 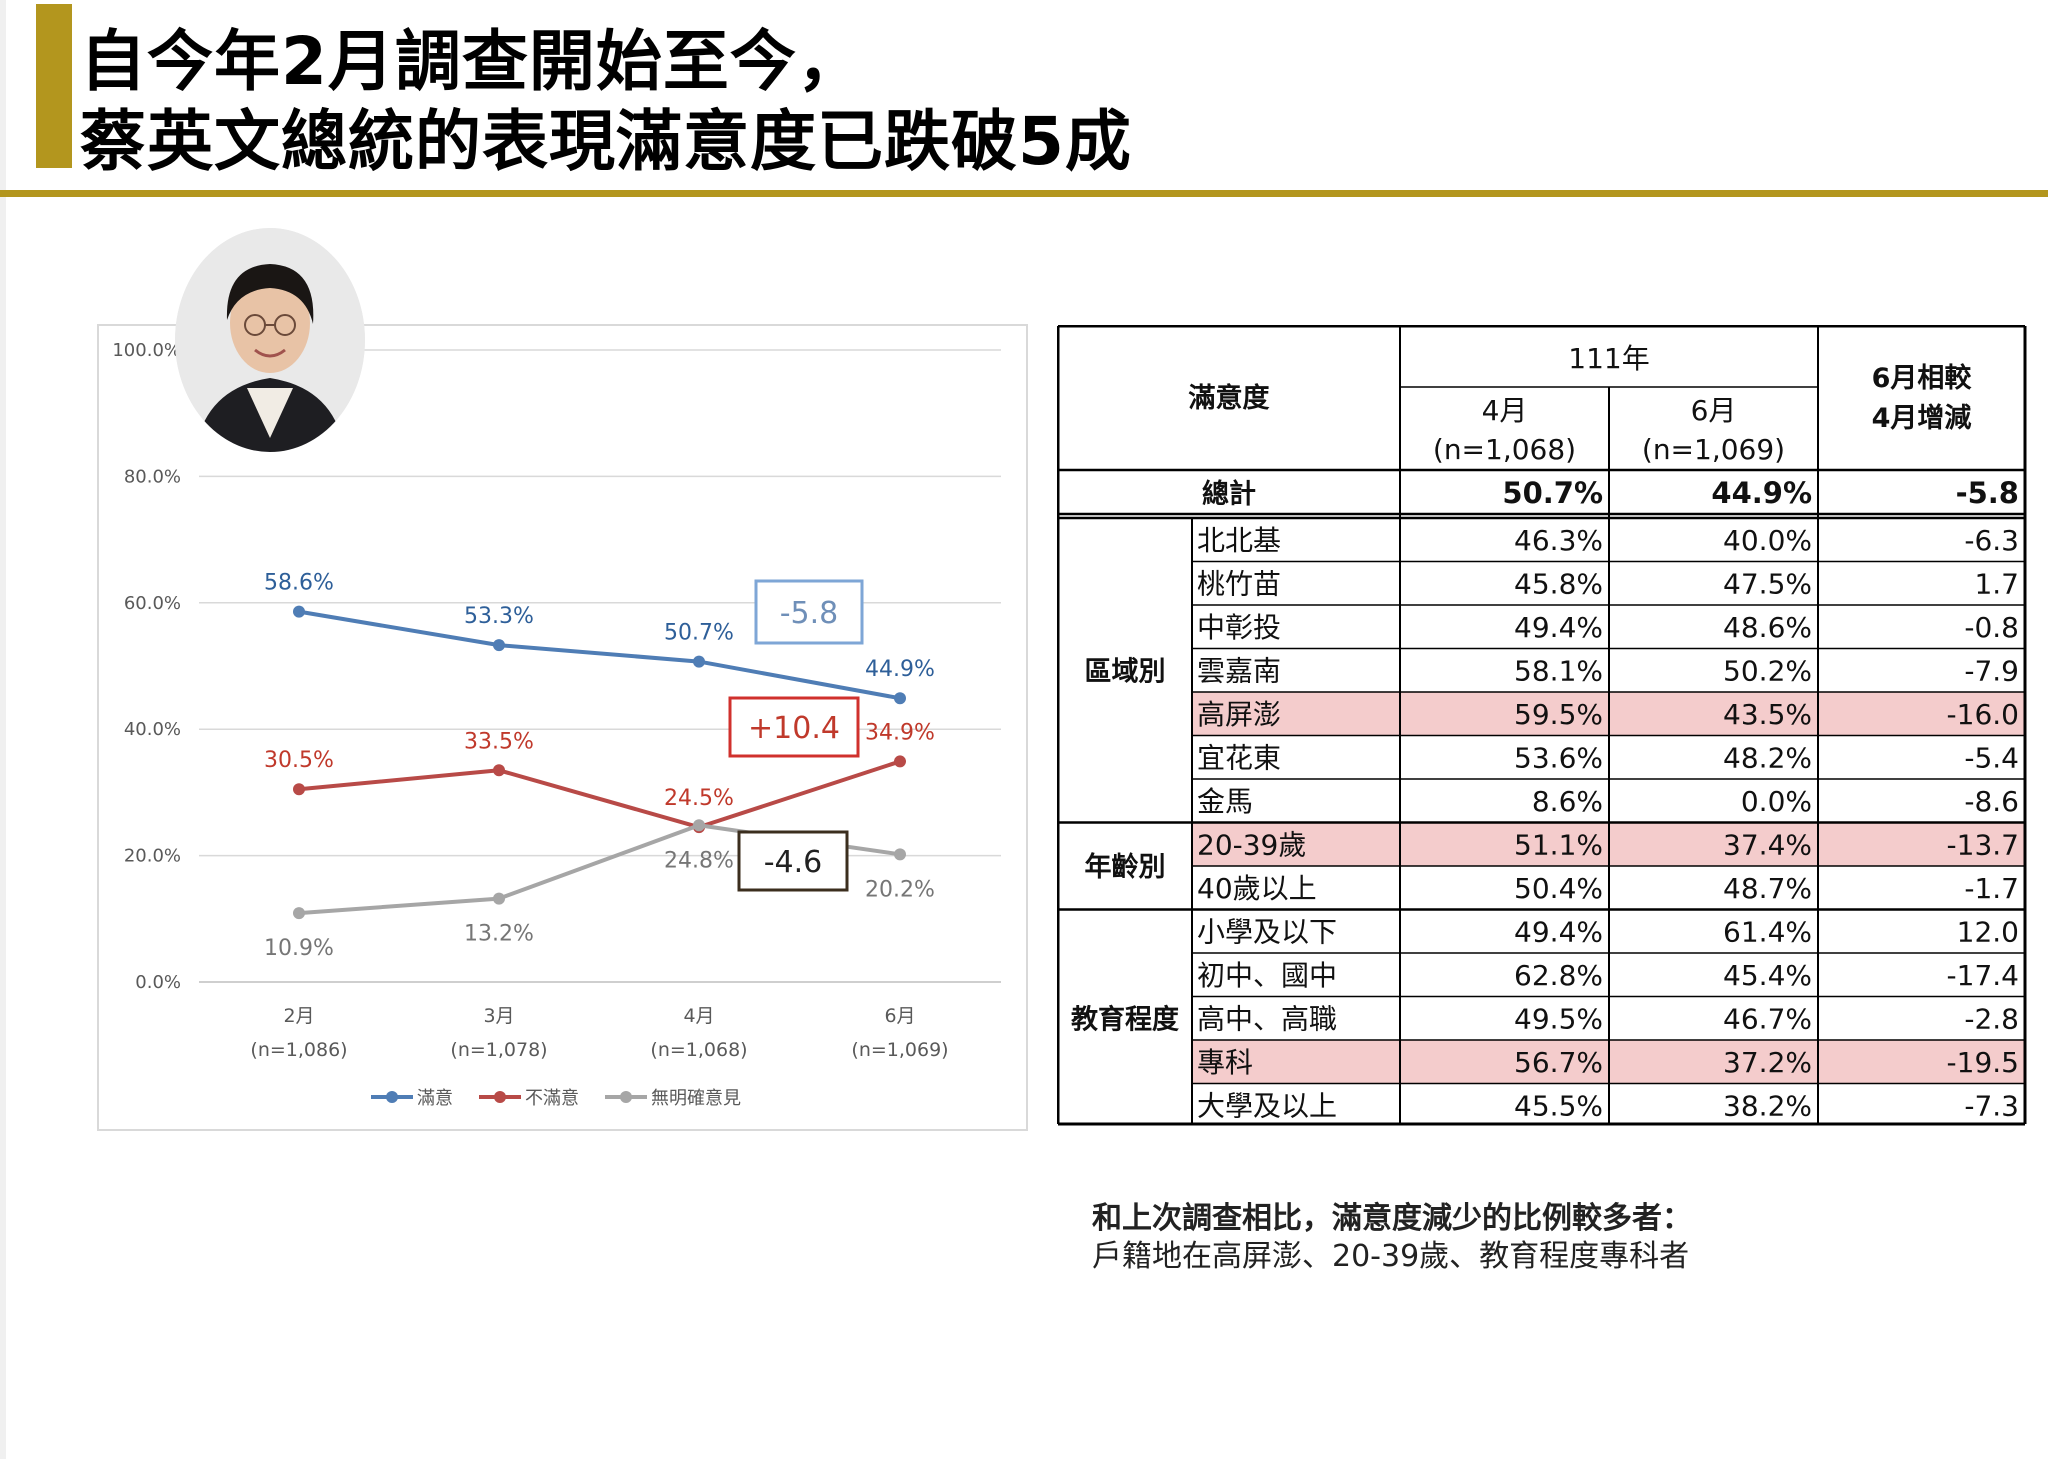 What do you see at coordinates (1922, 378) in the screenshot?
I see `header-change-1: 6月相較` at bounding box center [1922, 378].